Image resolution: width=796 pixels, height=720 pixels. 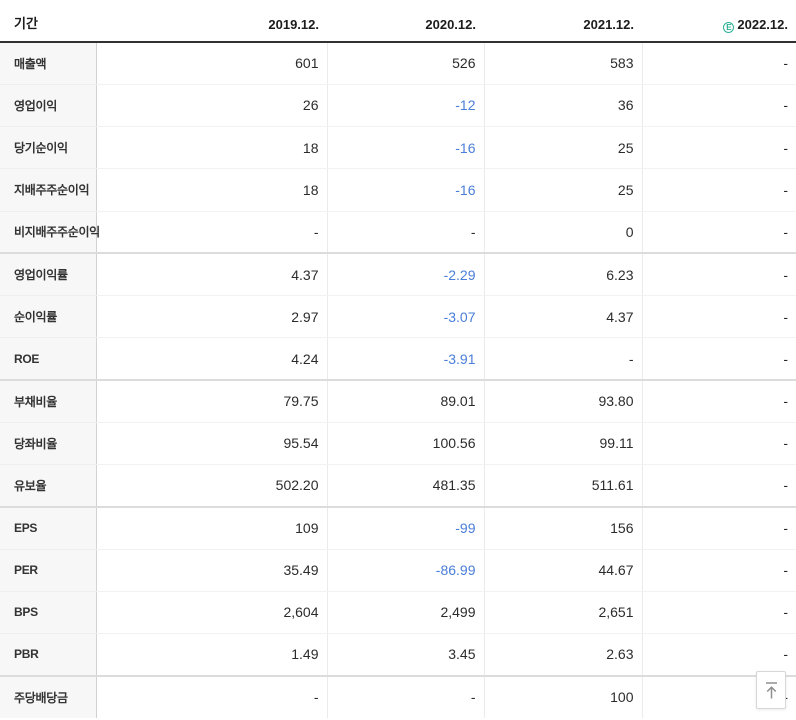 I want to click on cell-value: 79.75, so click(x=211, y=401).